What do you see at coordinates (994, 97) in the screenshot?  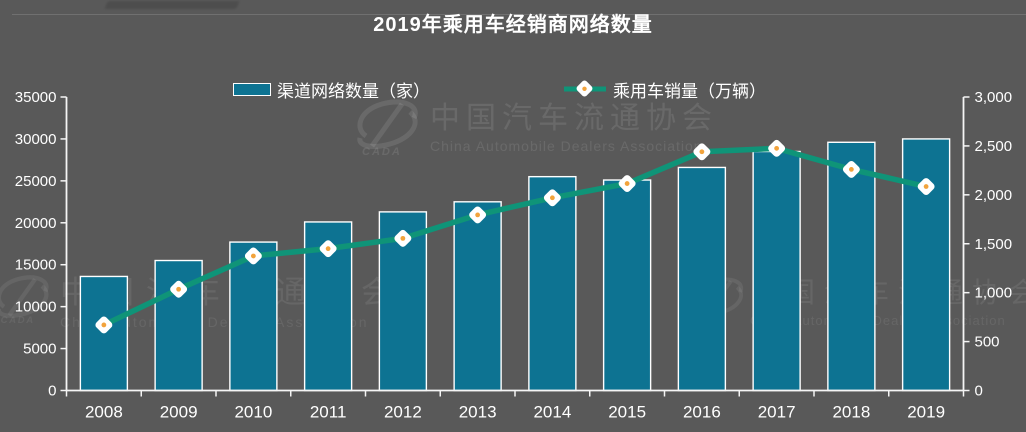 I see `right-axis-tick-label: 3,000` at bounding box center [994, 97].